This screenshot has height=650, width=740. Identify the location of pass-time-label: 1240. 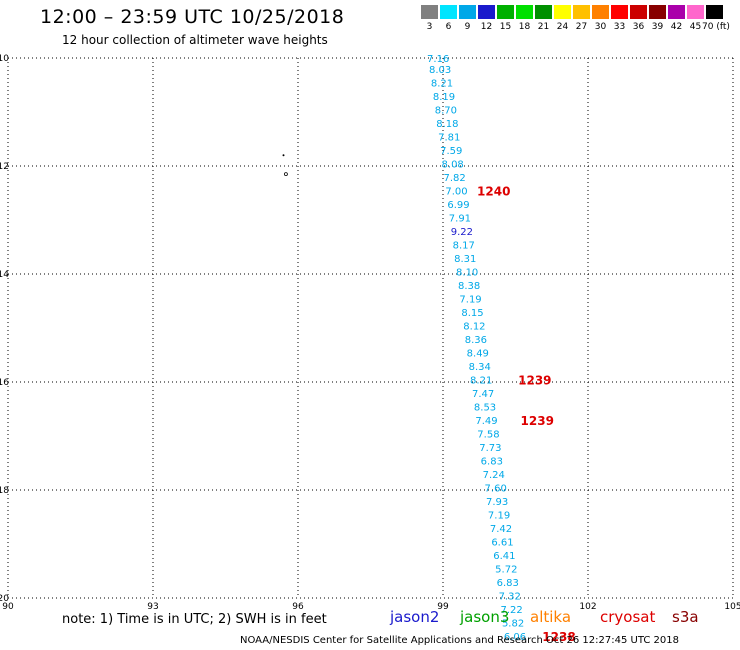
(493, 191).